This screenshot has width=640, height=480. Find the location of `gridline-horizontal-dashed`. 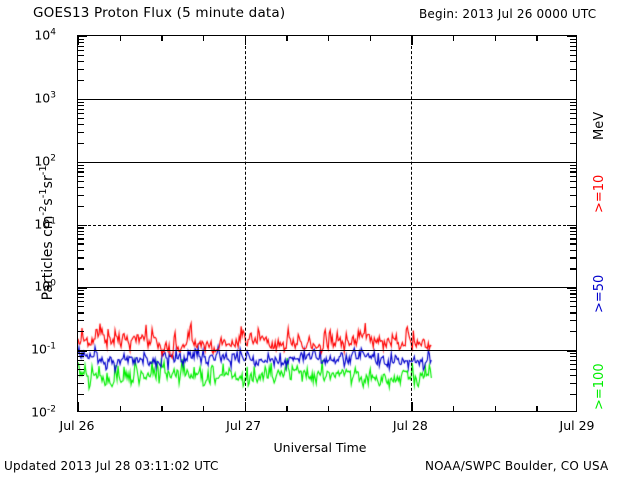

gridline-horizontal-dashed is located at coordinates (327, 225).